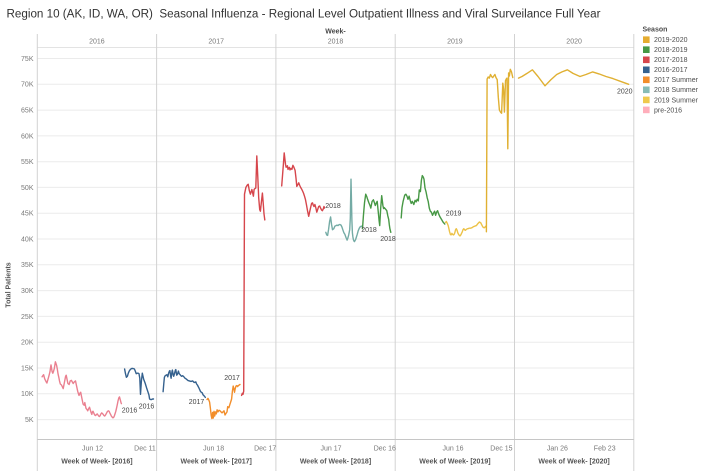 The height and width of the screenshot is (476, 720). I want to click on svg-text: Week of Week- [2017], so click(216, 462).